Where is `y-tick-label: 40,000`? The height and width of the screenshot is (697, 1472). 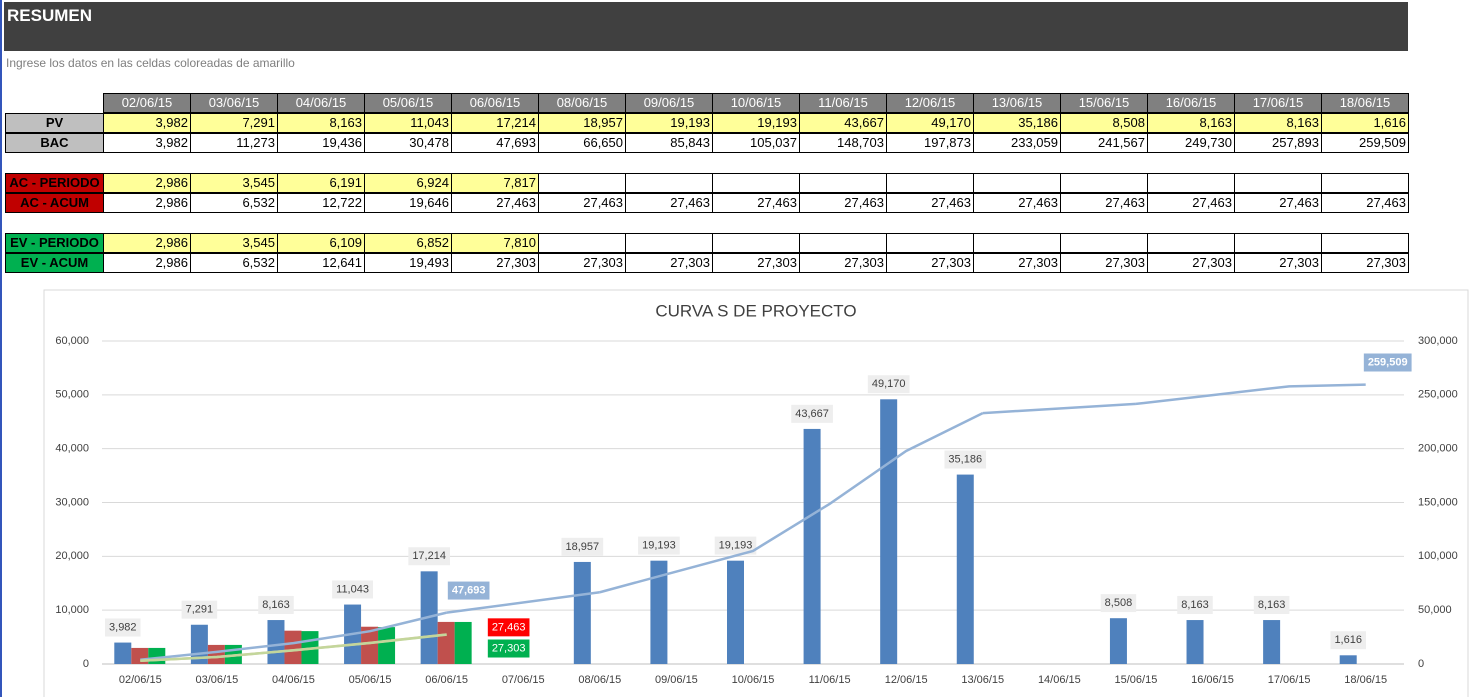 y-tick-label: 40,000 is located at coordinates (72, 449).